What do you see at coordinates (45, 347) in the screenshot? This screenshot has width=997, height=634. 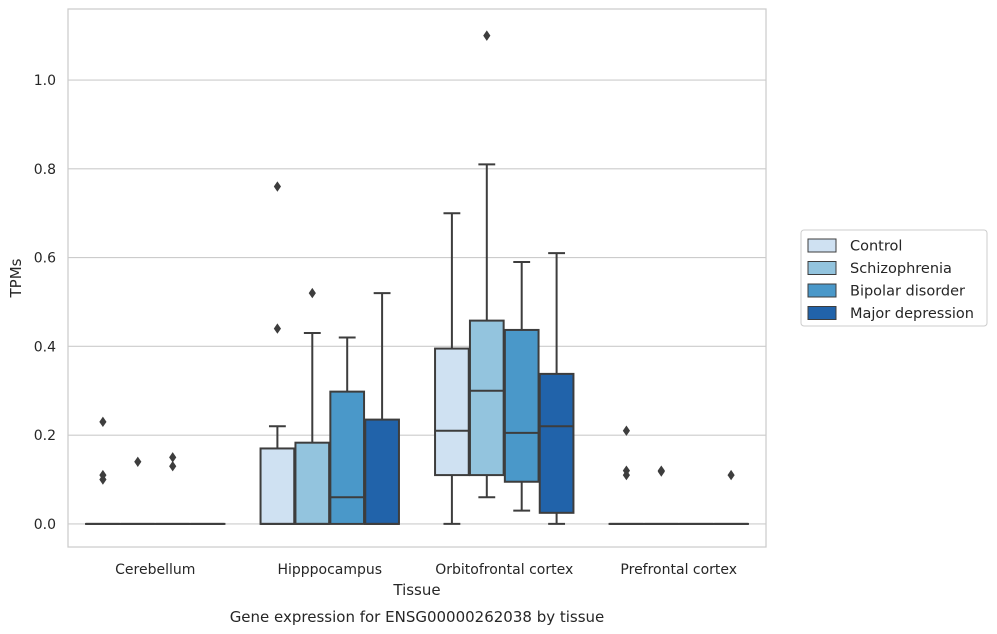 I see `y-tick-label: 0.4` at bounding box center [45, 347].